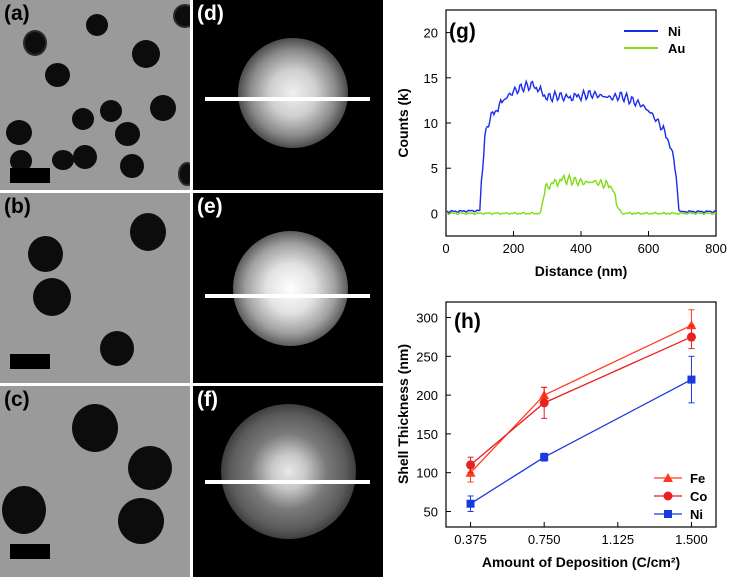 The height and width of the screenshot is (577, 734). I want to click on legend-label-fe: Fe, so click(697, 478).